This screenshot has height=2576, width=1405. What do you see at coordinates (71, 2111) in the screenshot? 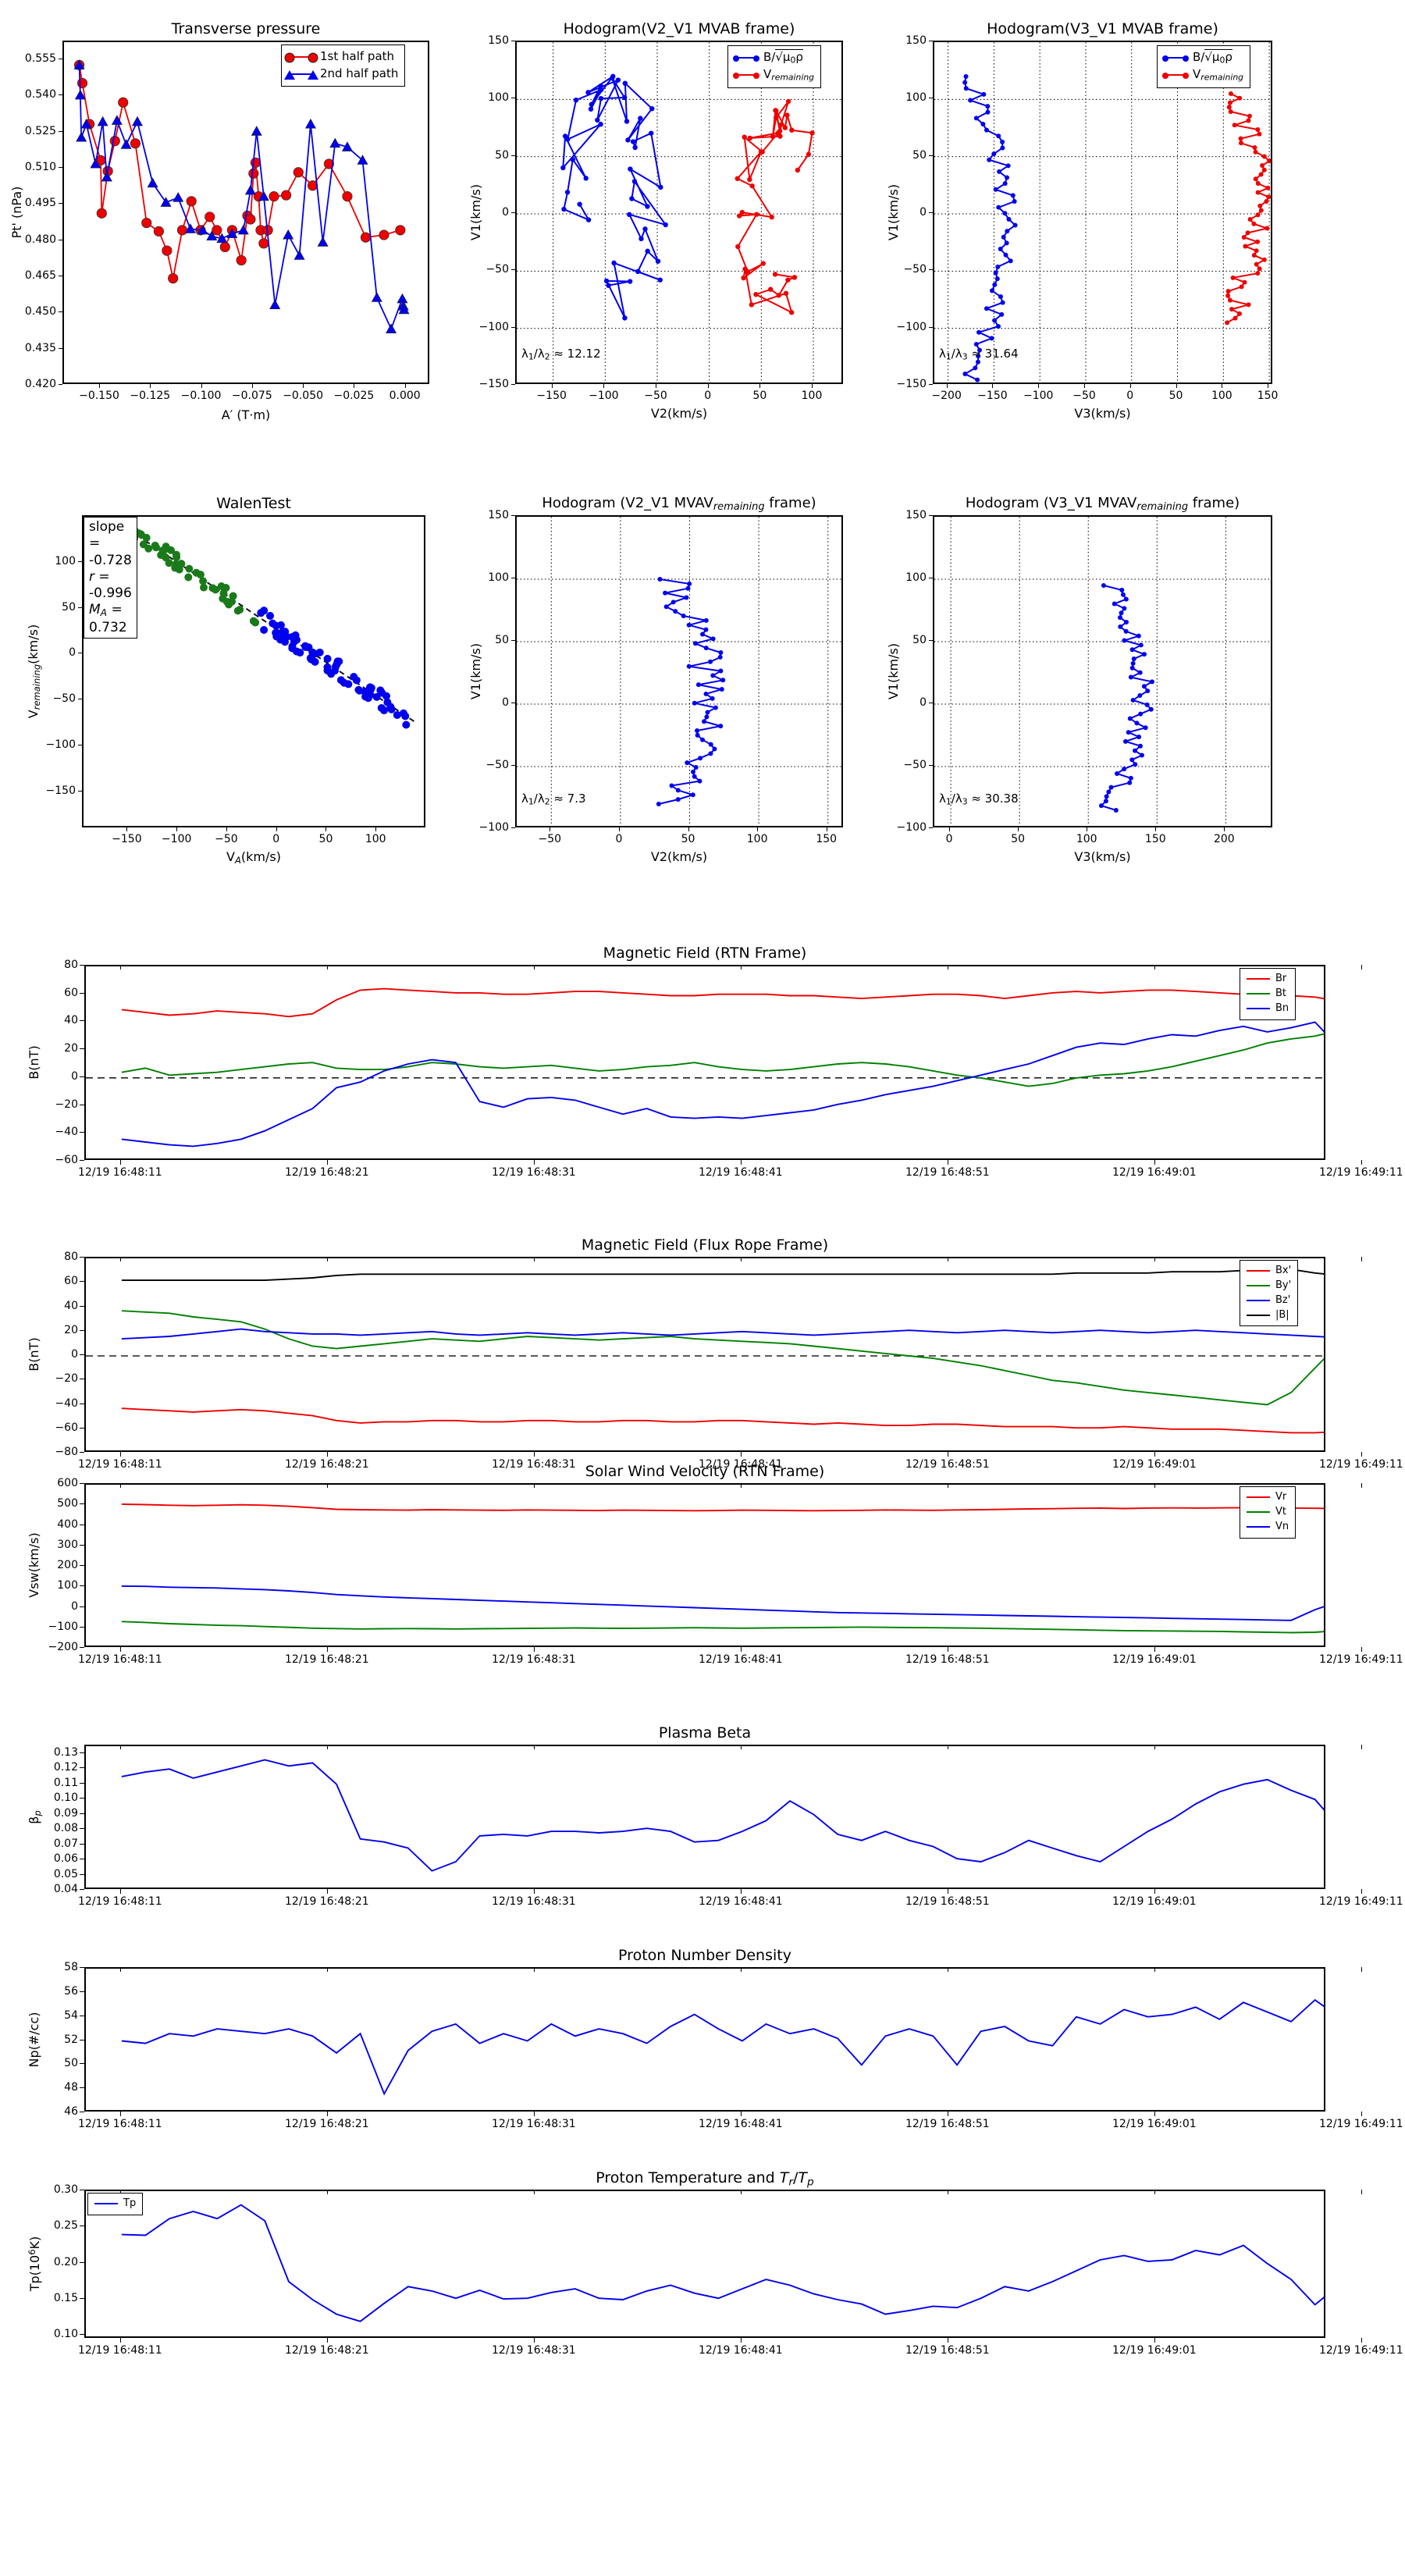
I see `ytick-label: 46` at bounding box center [71, 2111].